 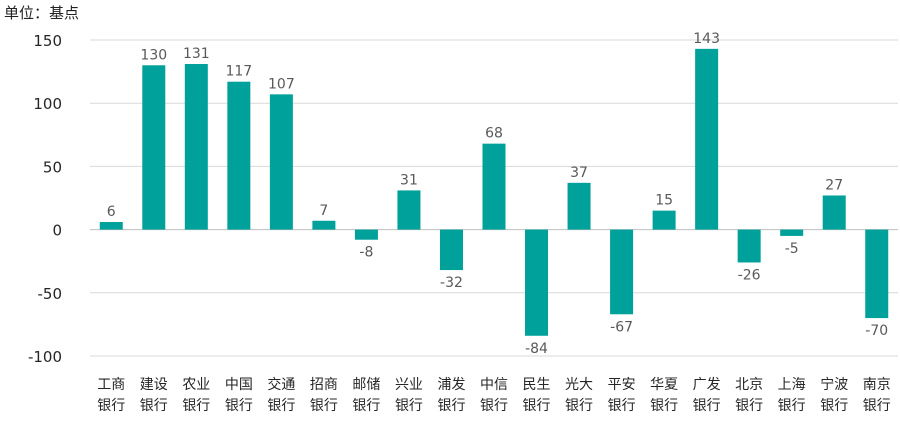 What do you see at coordinates (57, 231) in the screenshot?
I see `y-tick-label: 0` at bounding box center [57, 231].